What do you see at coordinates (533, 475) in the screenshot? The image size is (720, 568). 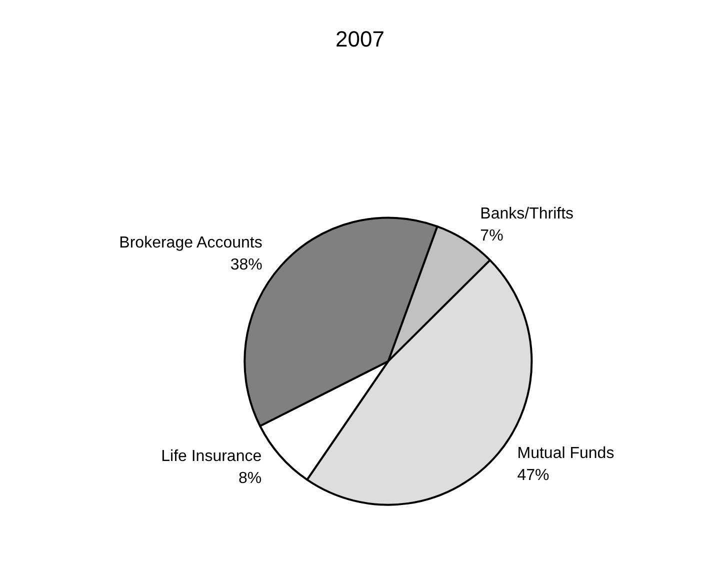 I see `data-label: 47%` at bounding box center [533, 475].